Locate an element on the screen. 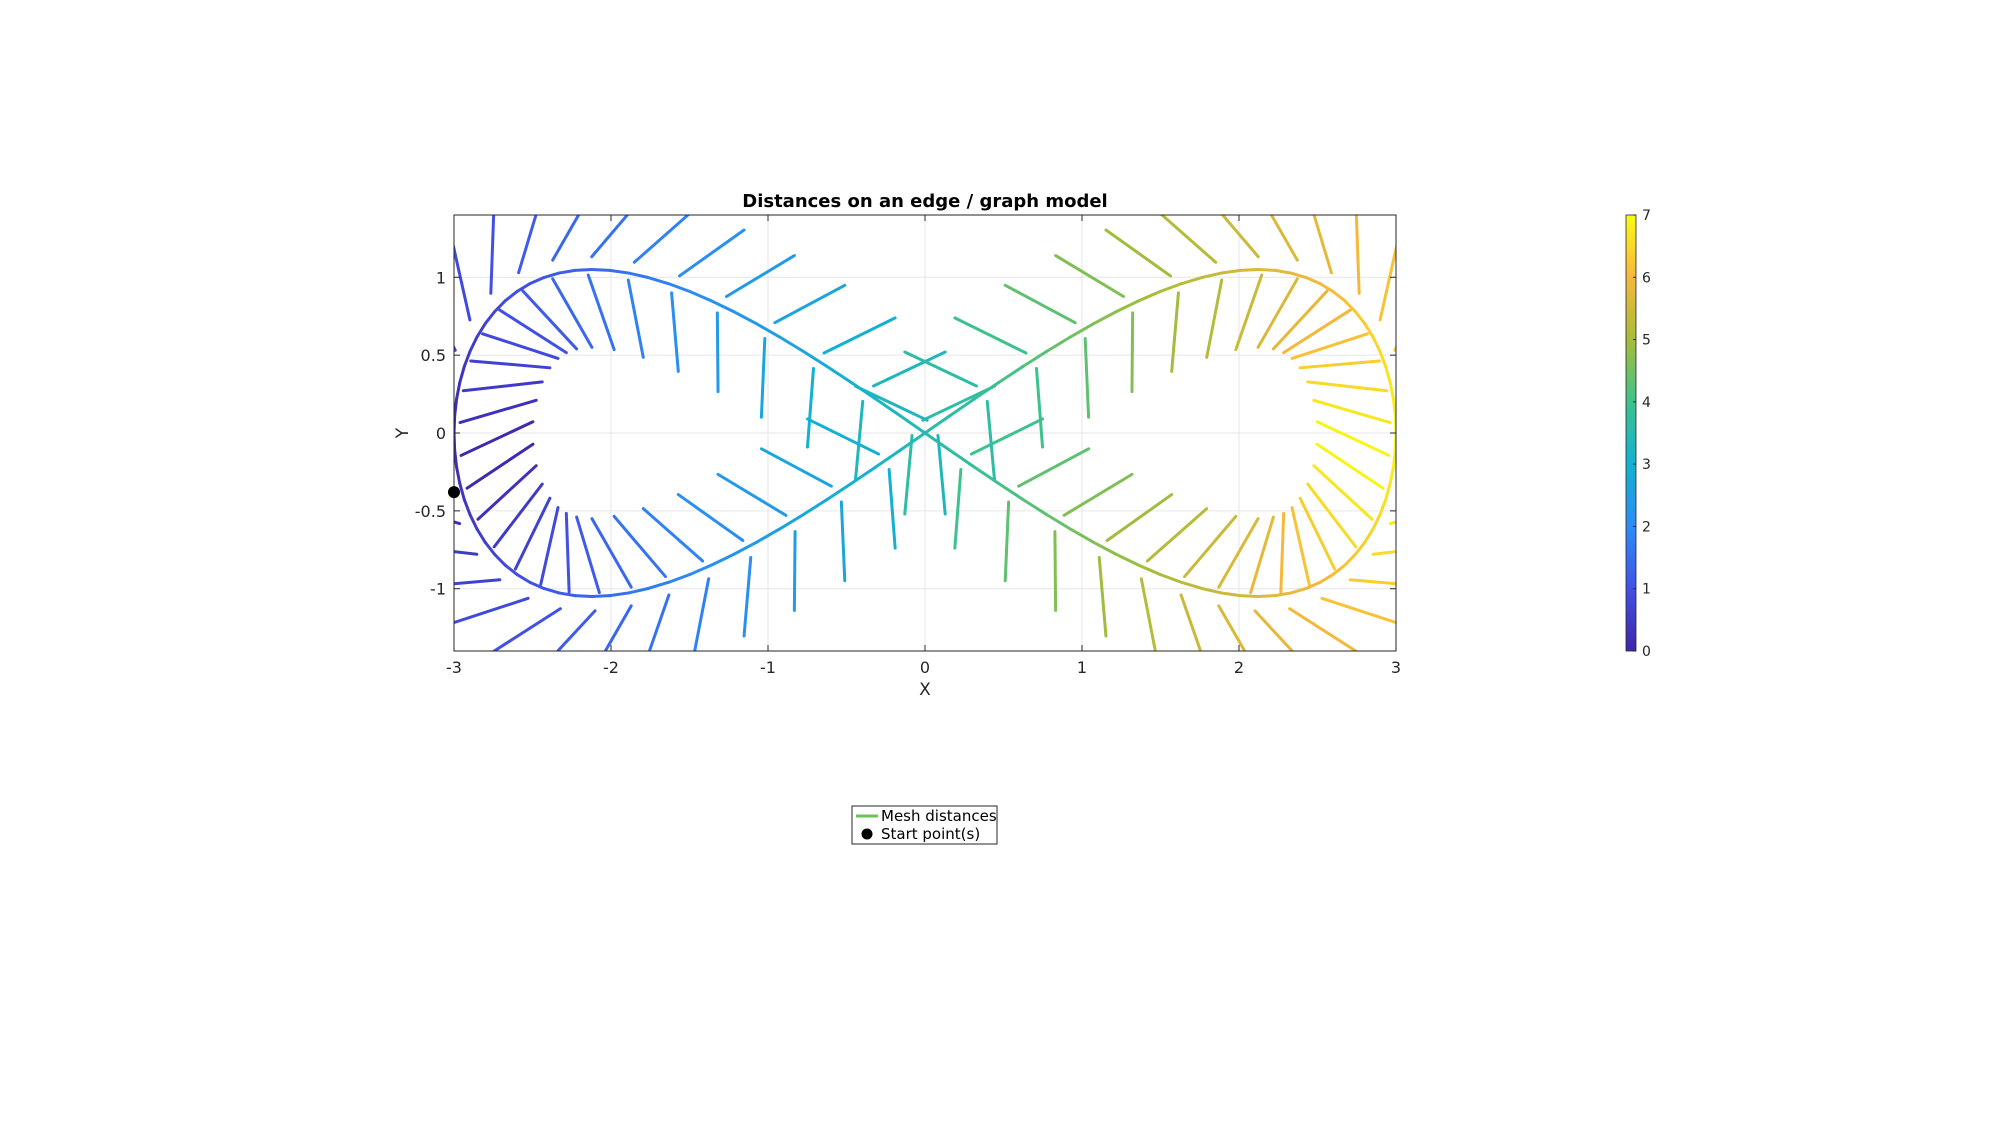  colorbar-ticks: 0 1 2 3 4 5 6 7 is located at coordinates (1642, 434).